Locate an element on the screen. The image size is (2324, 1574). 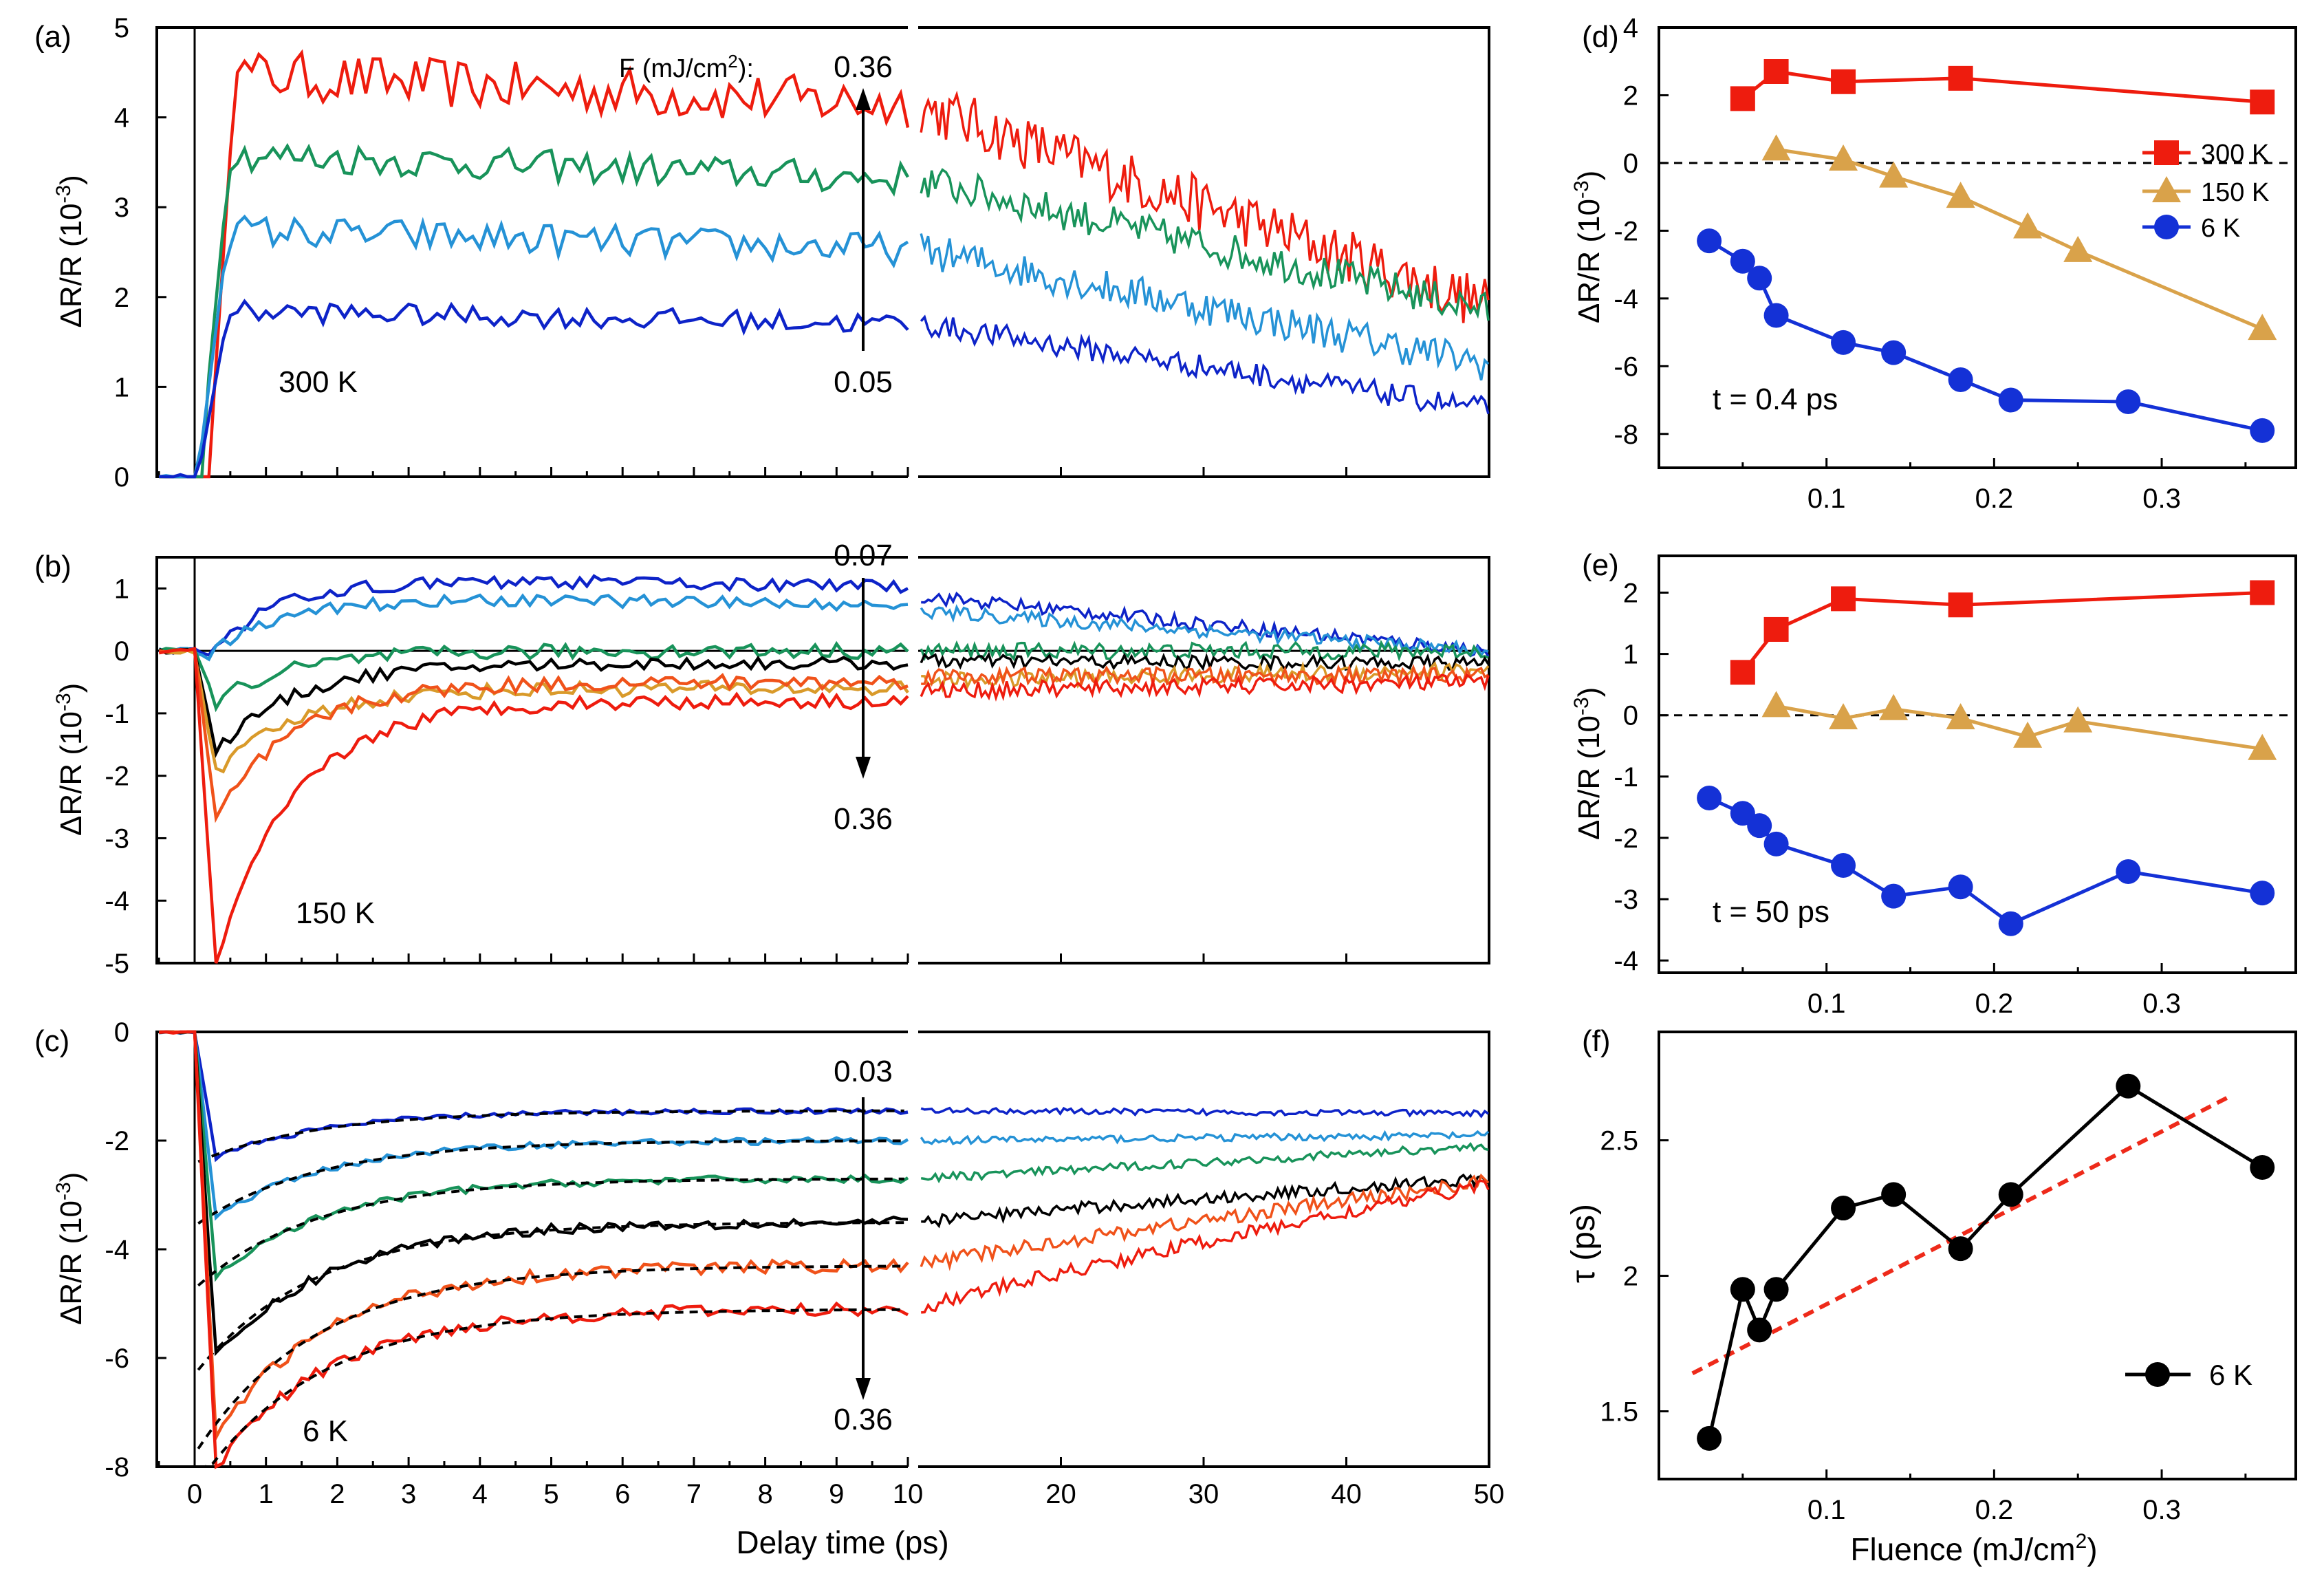
x-label-text: Fluence (mJ/cm is located at coordinates (1962, 1549).